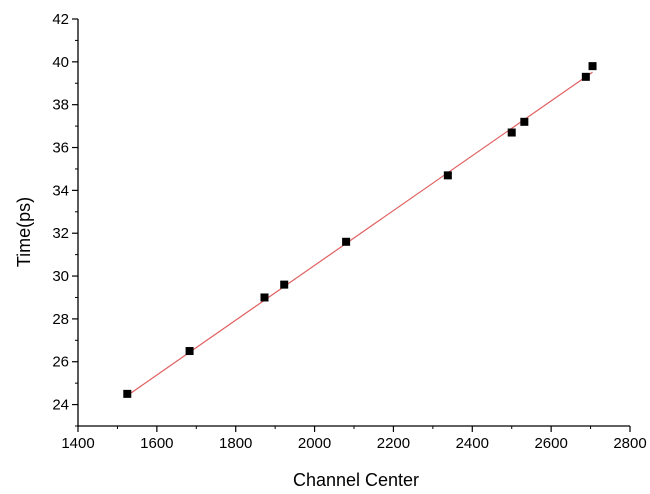 The height and width of the screenshot is (494, 650). I want to click on x-tick-label: 1400, so click(77, 443).